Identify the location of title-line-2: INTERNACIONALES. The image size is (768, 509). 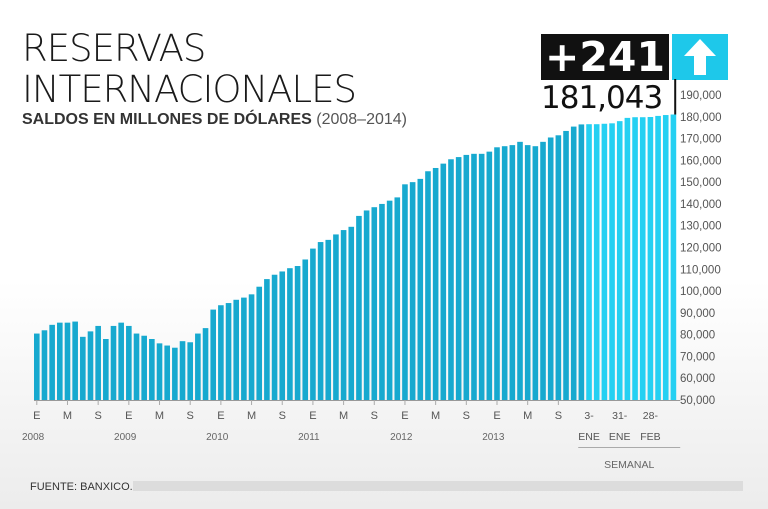
(189, 89).